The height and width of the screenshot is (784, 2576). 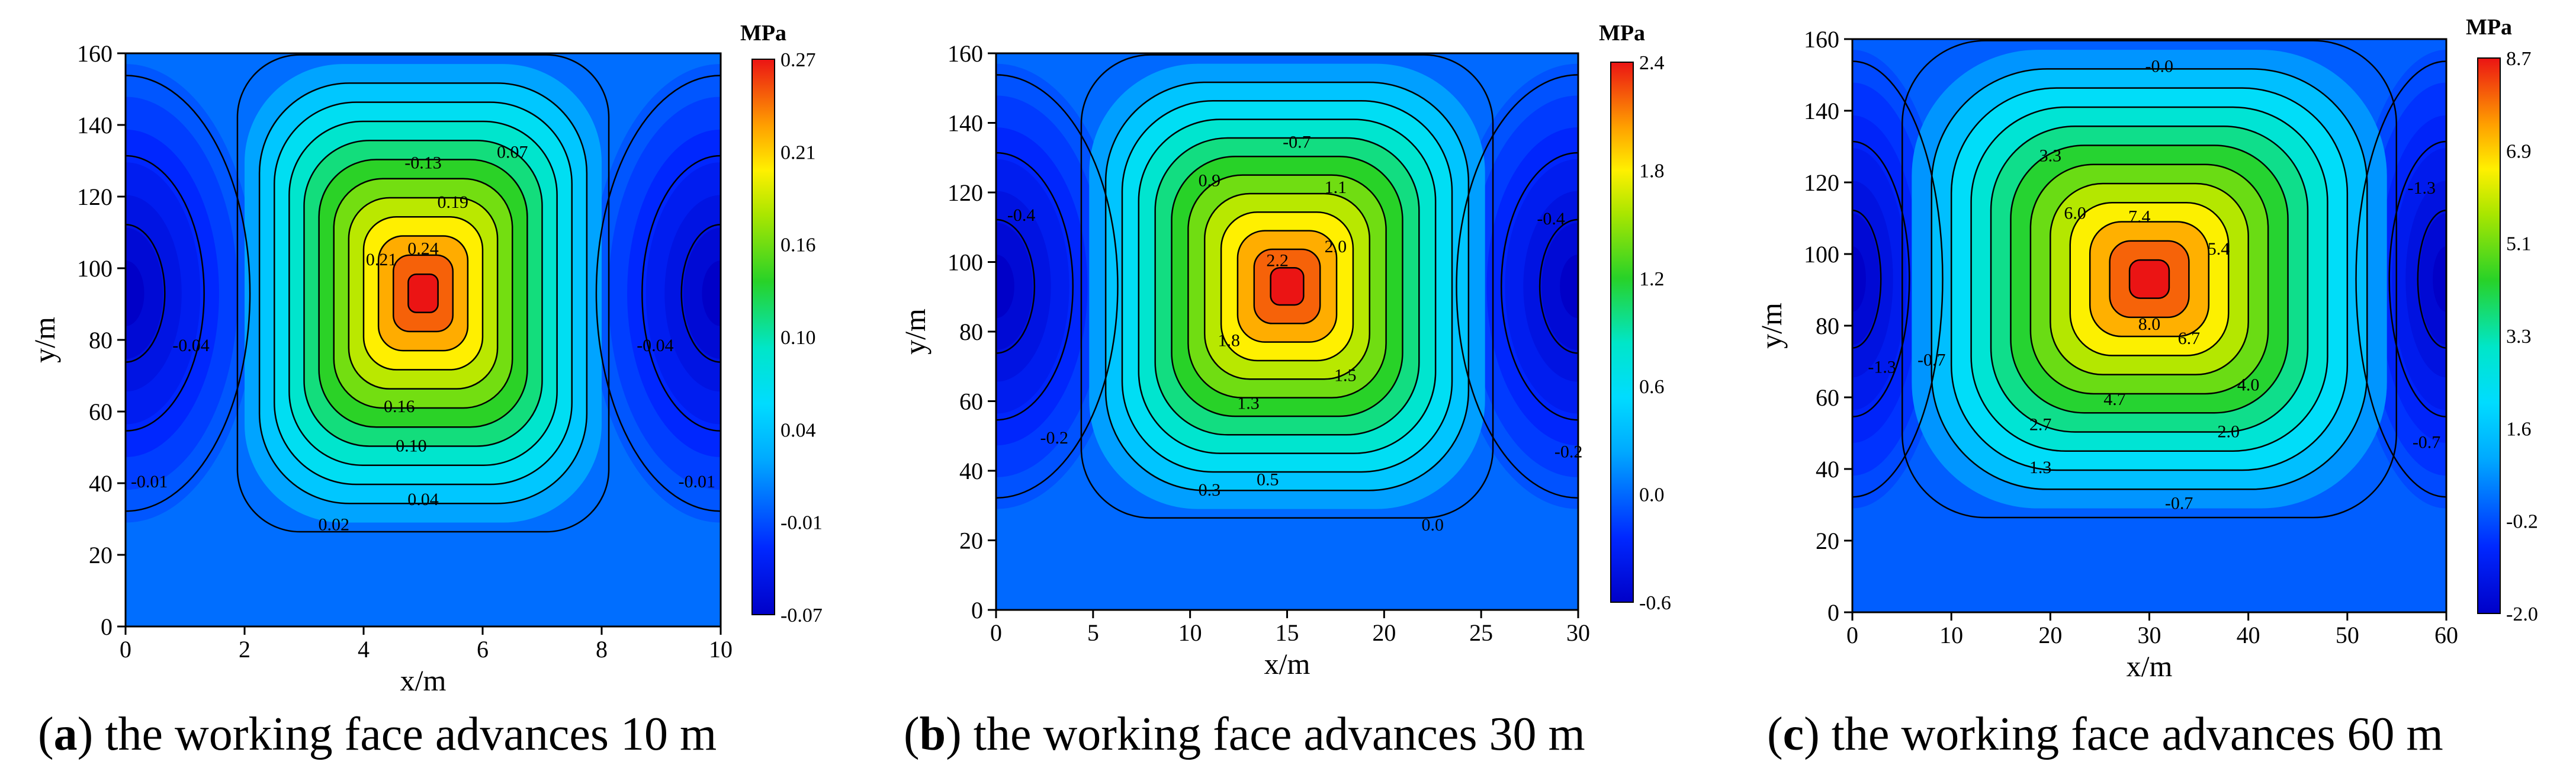 I want to click on colorbar-tick-label: 0.04, so click(x=798, y=430).